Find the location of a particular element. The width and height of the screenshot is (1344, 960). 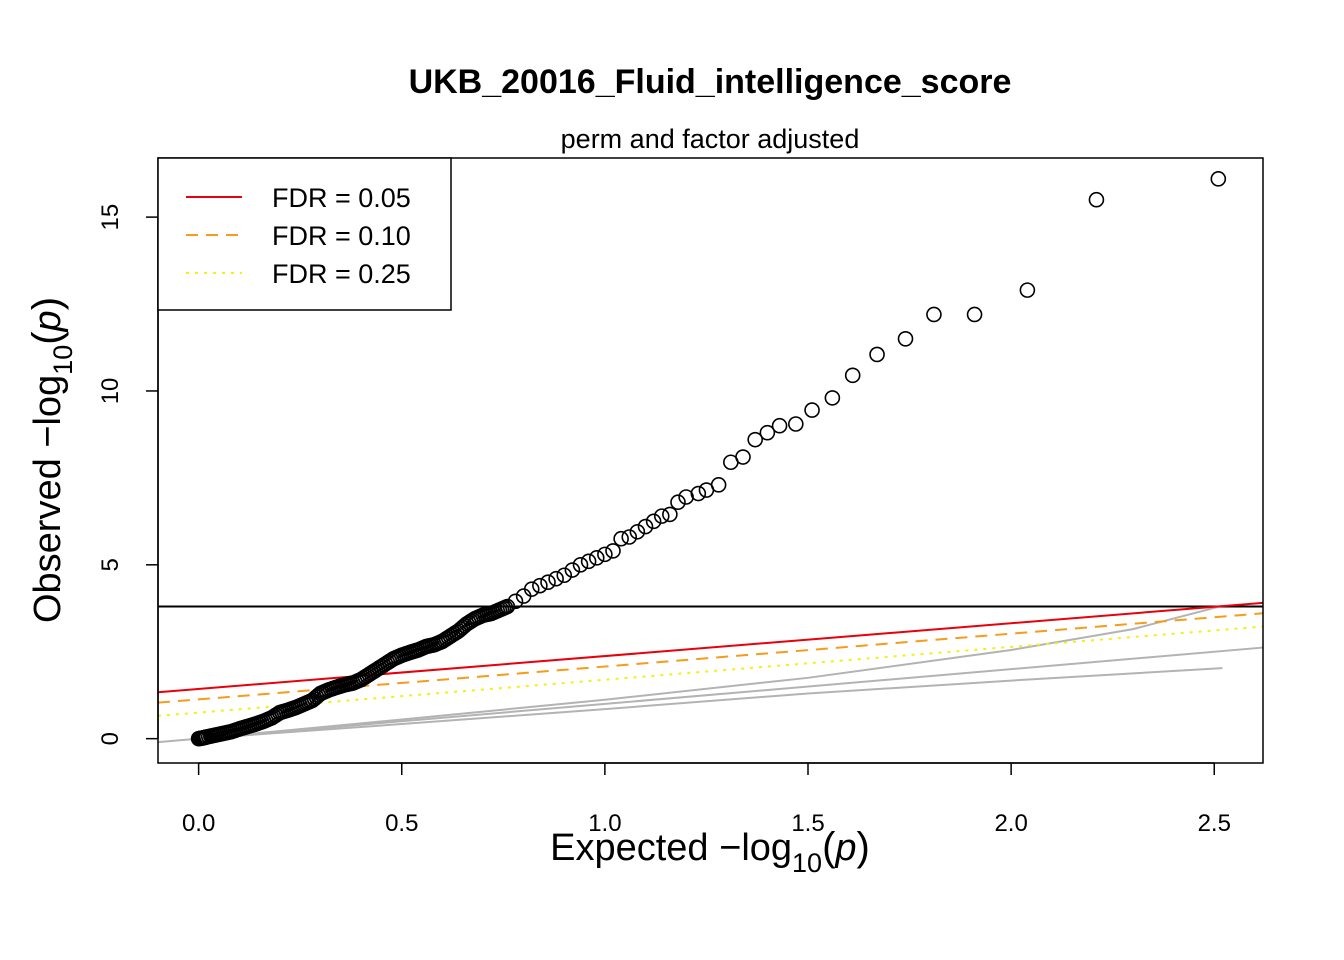

x-axis-label-paren-close: ) is located at coordinates (863, 847).